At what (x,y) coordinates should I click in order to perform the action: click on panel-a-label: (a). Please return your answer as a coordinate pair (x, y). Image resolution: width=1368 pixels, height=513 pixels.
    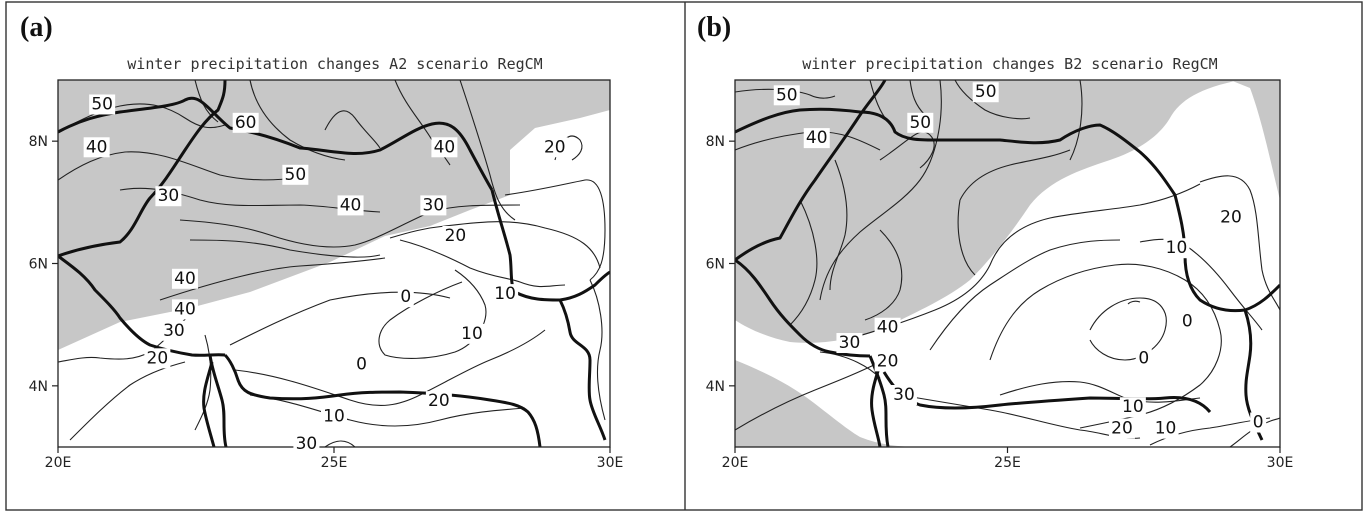
    Looking at the image, I should click on (36, 27).